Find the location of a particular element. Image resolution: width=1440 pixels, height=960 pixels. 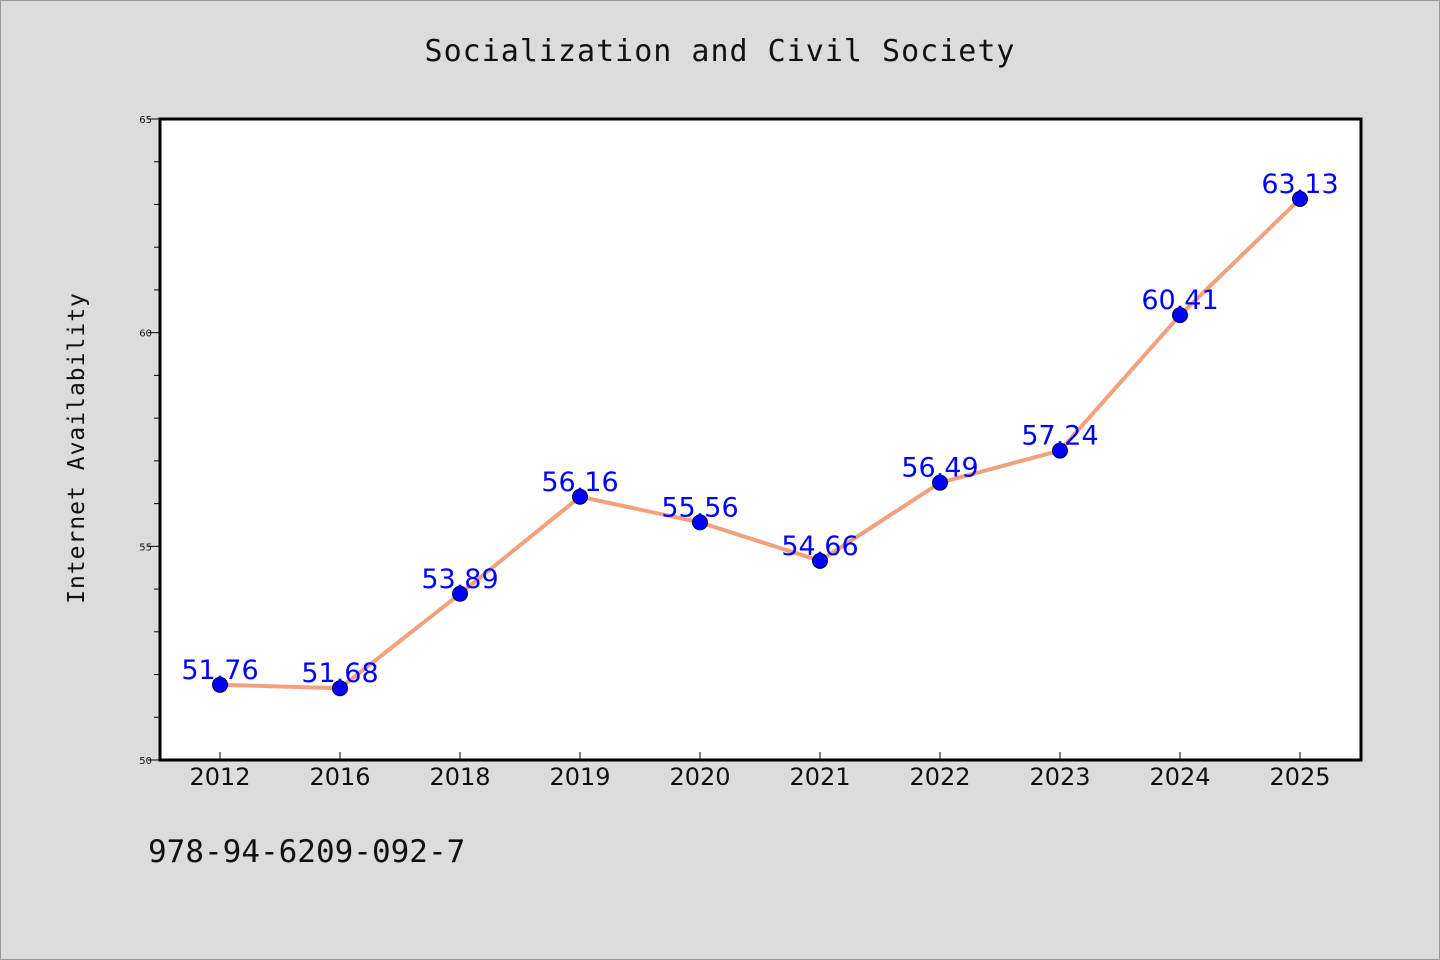

x-axis: 2012 2016 2018 2019 2020 2021 2022 2023 2024 2025 is located at coordinates (760, 771).